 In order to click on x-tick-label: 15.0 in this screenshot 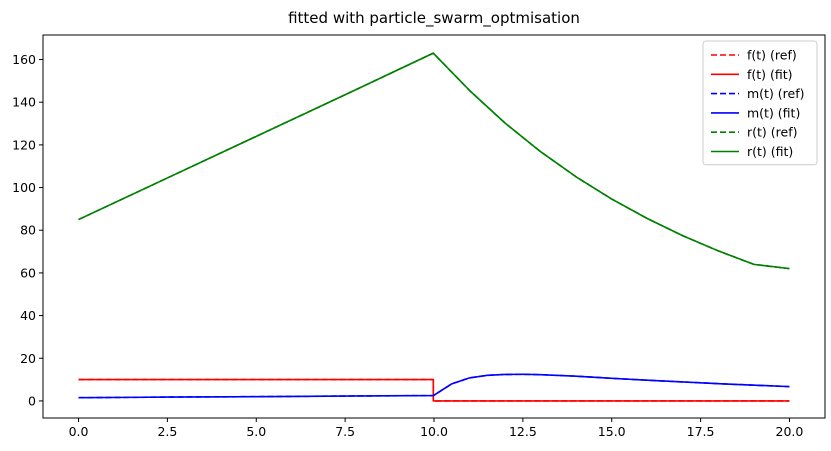, I will do `click(612, 431)`.